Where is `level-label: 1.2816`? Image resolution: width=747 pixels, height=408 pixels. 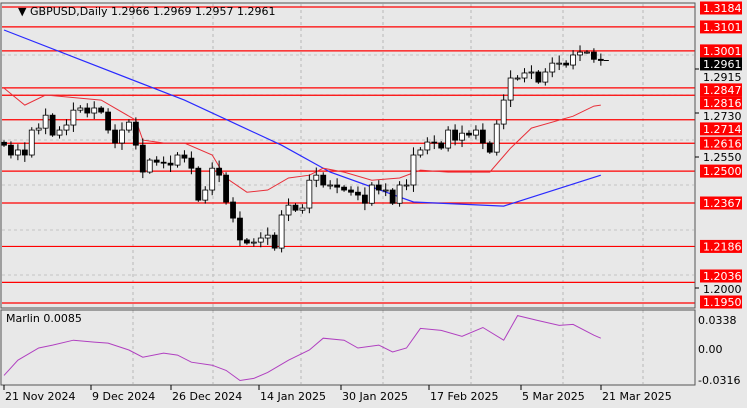
level-label: 1.2816 is located at coordinates (722, 103).